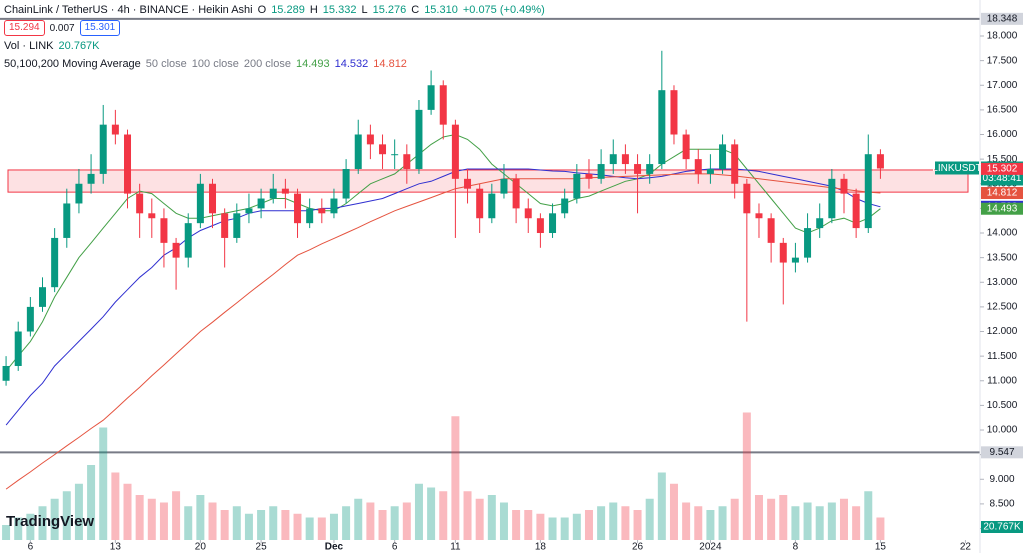  What do you see at coordinates (881, 547) in the screenshot?
I see `x-tick-label: 15` at bounding box center [881, 547].